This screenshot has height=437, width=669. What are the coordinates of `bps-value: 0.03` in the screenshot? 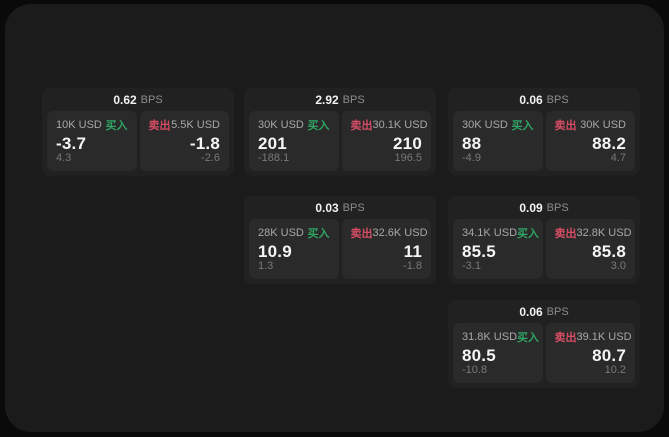 It's located at (327, 207).